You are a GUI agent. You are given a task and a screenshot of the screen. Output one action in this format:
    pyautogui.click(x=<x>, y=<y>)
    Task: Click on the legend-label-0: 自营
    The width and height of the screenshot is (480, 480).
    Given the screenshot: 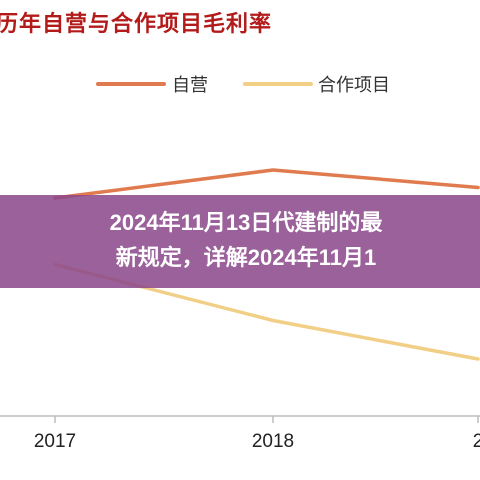 What is the action you would take?
    pyautogui.click(x=190, y=85)
    